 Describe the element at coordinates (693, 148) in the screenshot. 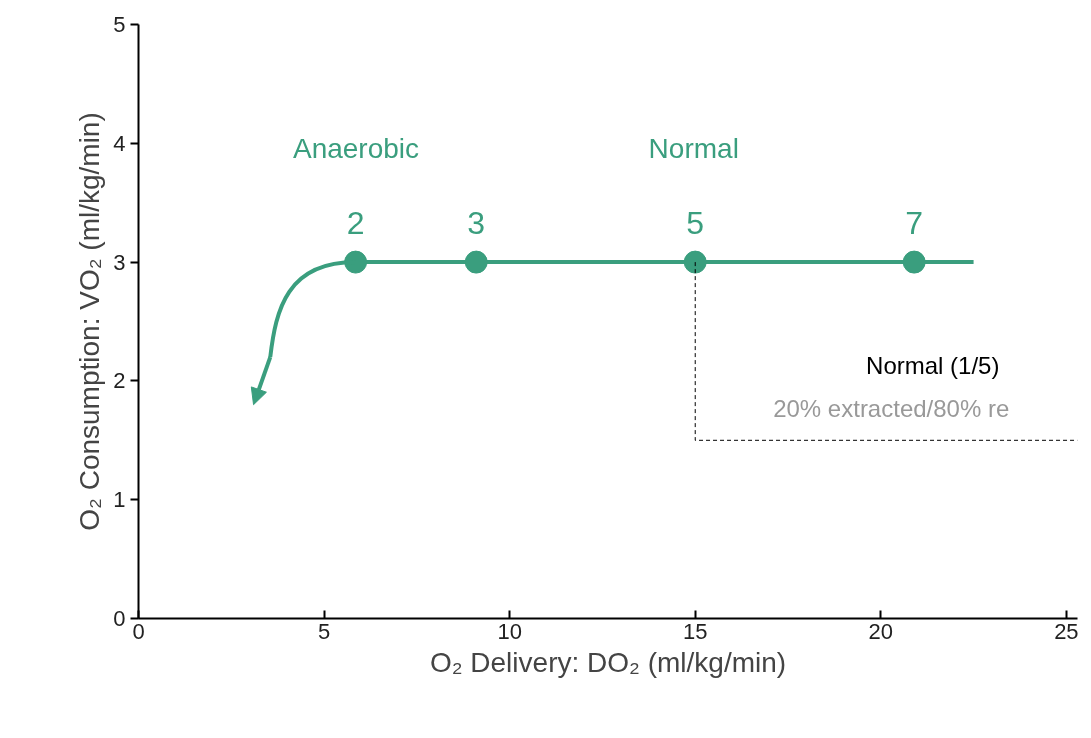

I see `annotation: Normal` at that location.